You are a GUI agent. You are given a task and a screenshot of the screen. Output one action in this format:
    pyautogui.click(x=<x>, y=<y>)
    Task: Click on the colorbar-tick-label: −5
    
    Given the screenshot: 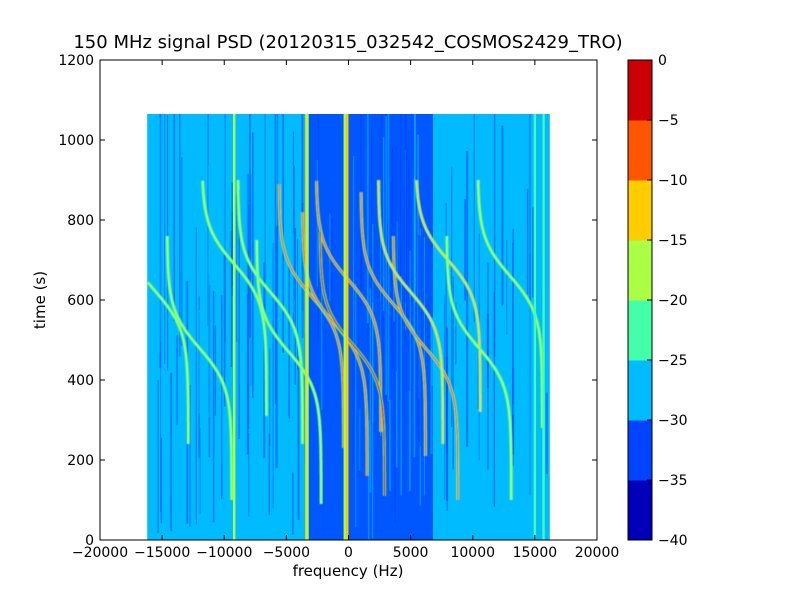 What is the action you would take?
    pyautogui.click(x=668, y=121)
    